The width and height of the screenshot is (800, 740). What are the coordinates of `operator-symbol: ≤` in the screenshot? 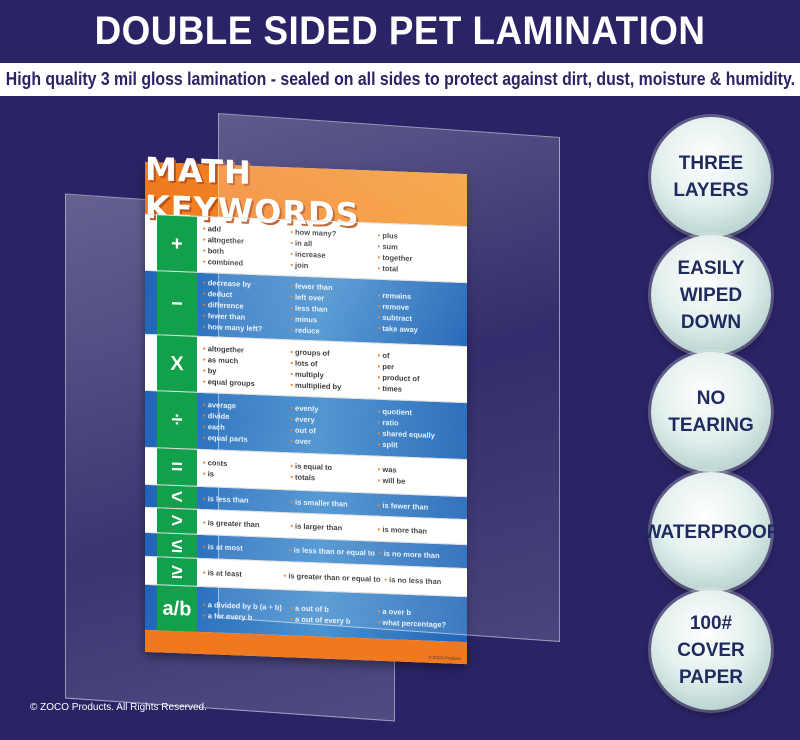 It's located at (177, 545).